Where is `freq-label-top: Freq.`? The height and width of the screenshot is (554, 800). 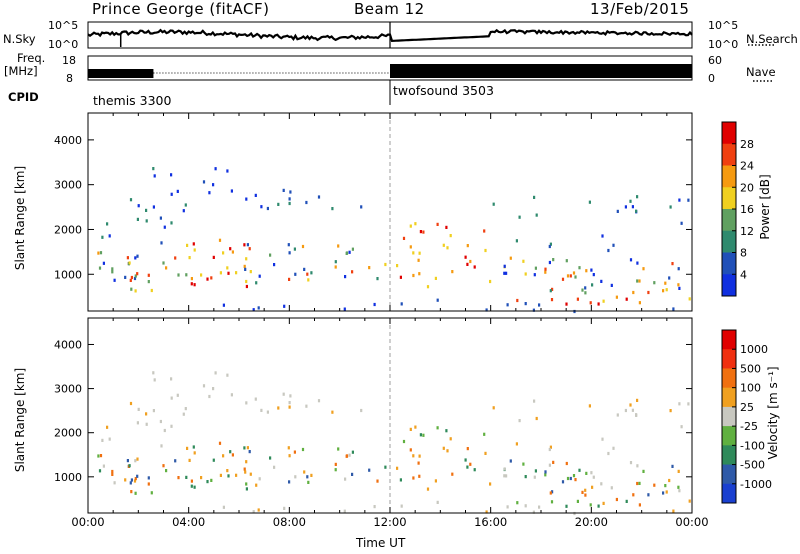 freq-label-top: Freq. is located at coordinates (31, 58).